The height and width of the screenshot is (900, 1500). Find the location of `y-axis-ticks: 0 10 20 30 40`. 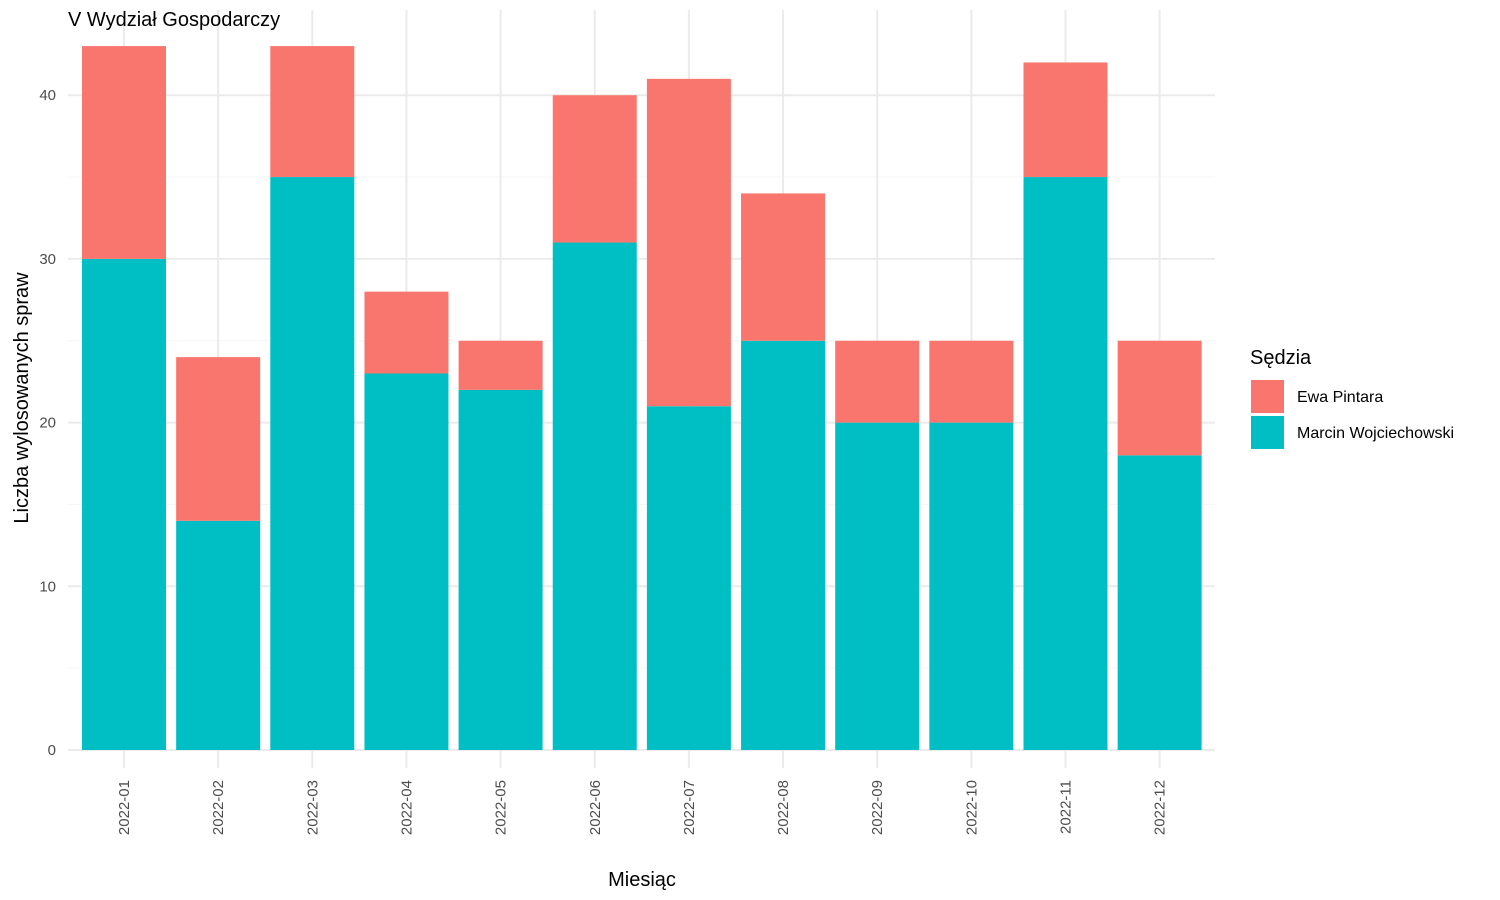

y-axis-ticks: 0 10 20 30 40 is located at coordinates (47, 423).